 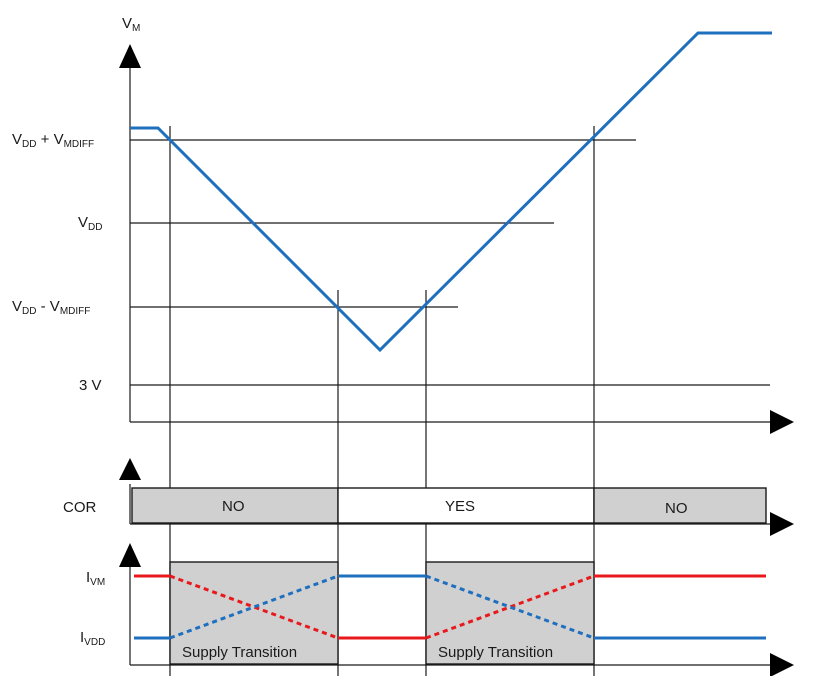 I want to click on label-ivm: IVM, so click(x=95, y=578).